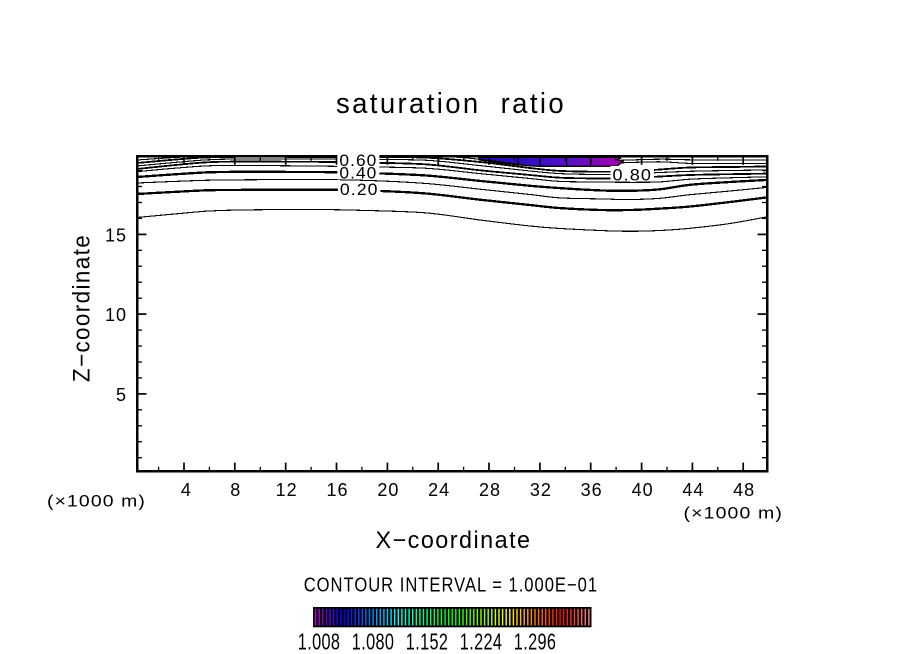 This screenshot has height=654, width=904. Describe the element at coordinates (358, 174) in the screenshot. I see `svg-text: 0.40` at that location.